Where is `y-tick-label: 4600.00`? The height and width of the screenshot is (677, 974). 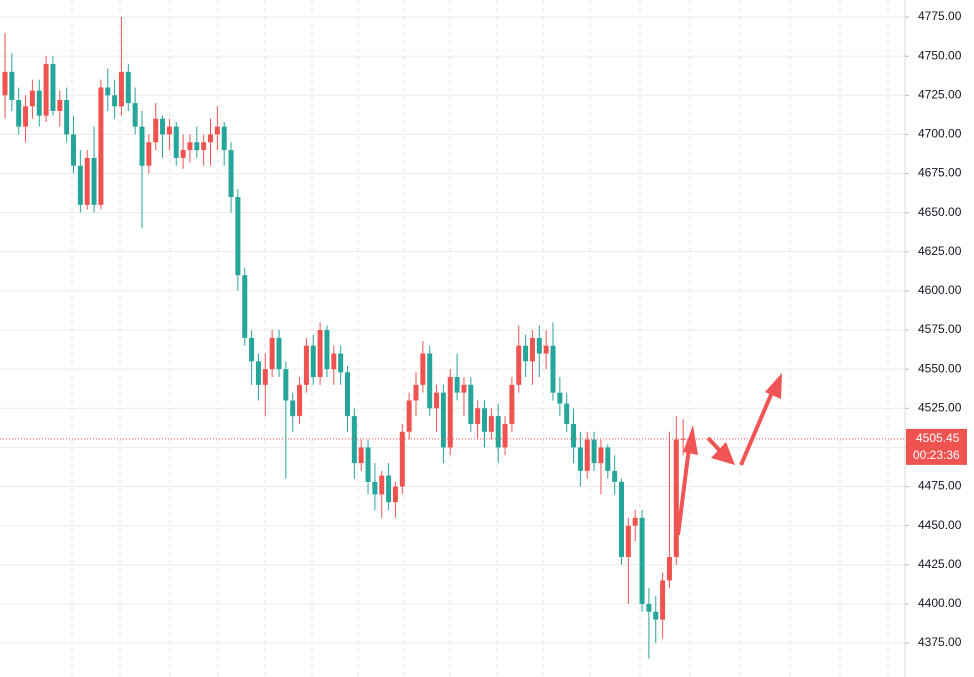 y-tick-label: 4600.00 is located at coordinates (940, 290).